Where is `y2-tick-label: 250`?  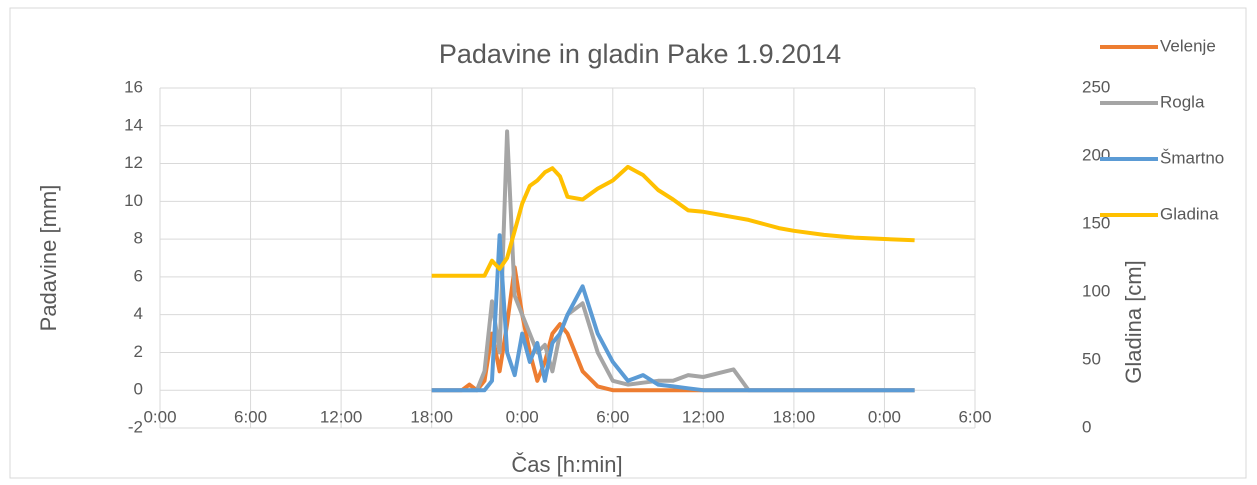
y2-tick-label: 250 is located at coordinates (1096, 86).